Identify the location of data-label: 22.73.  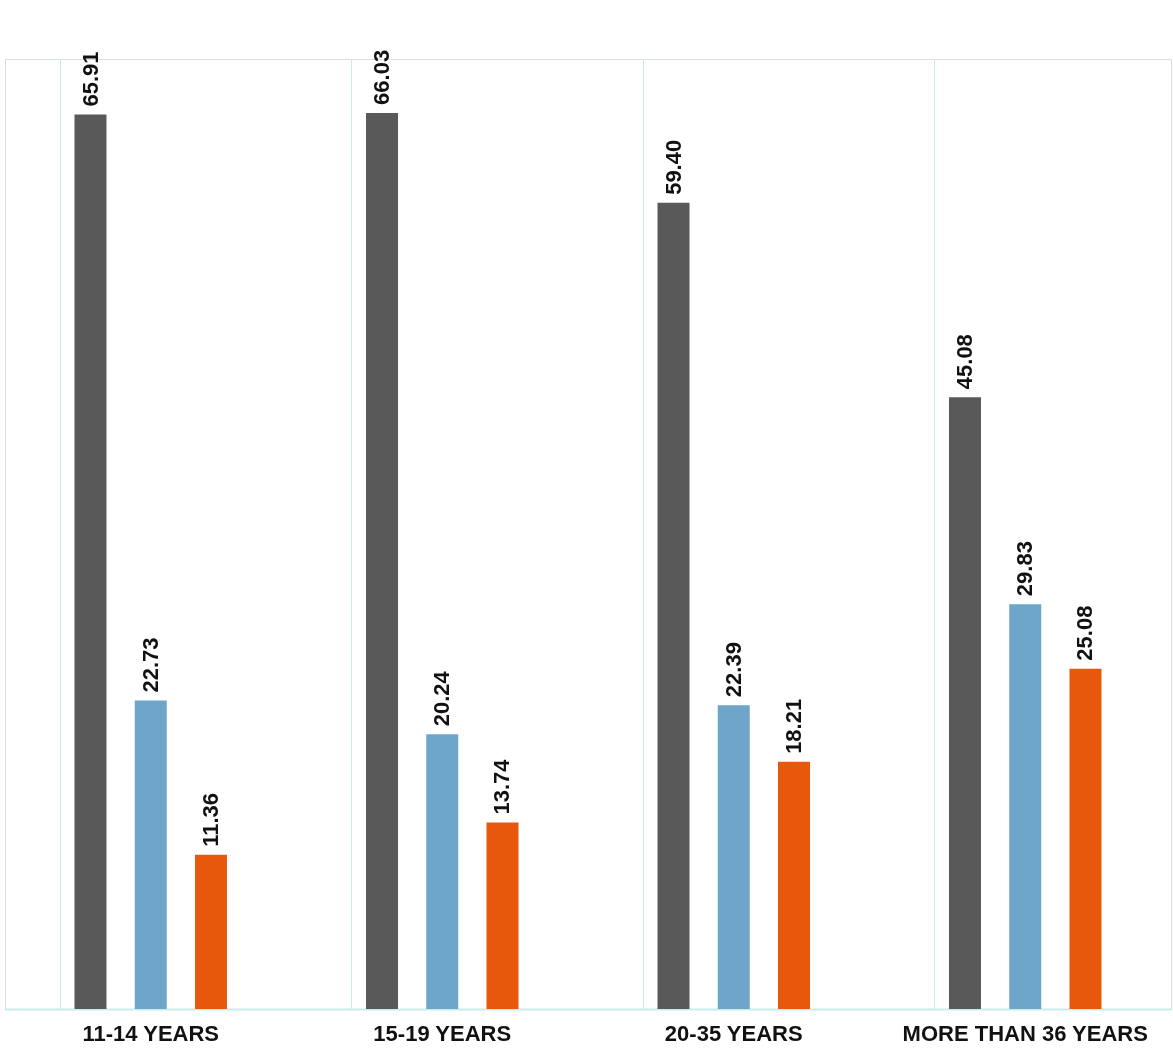
(150, 665).